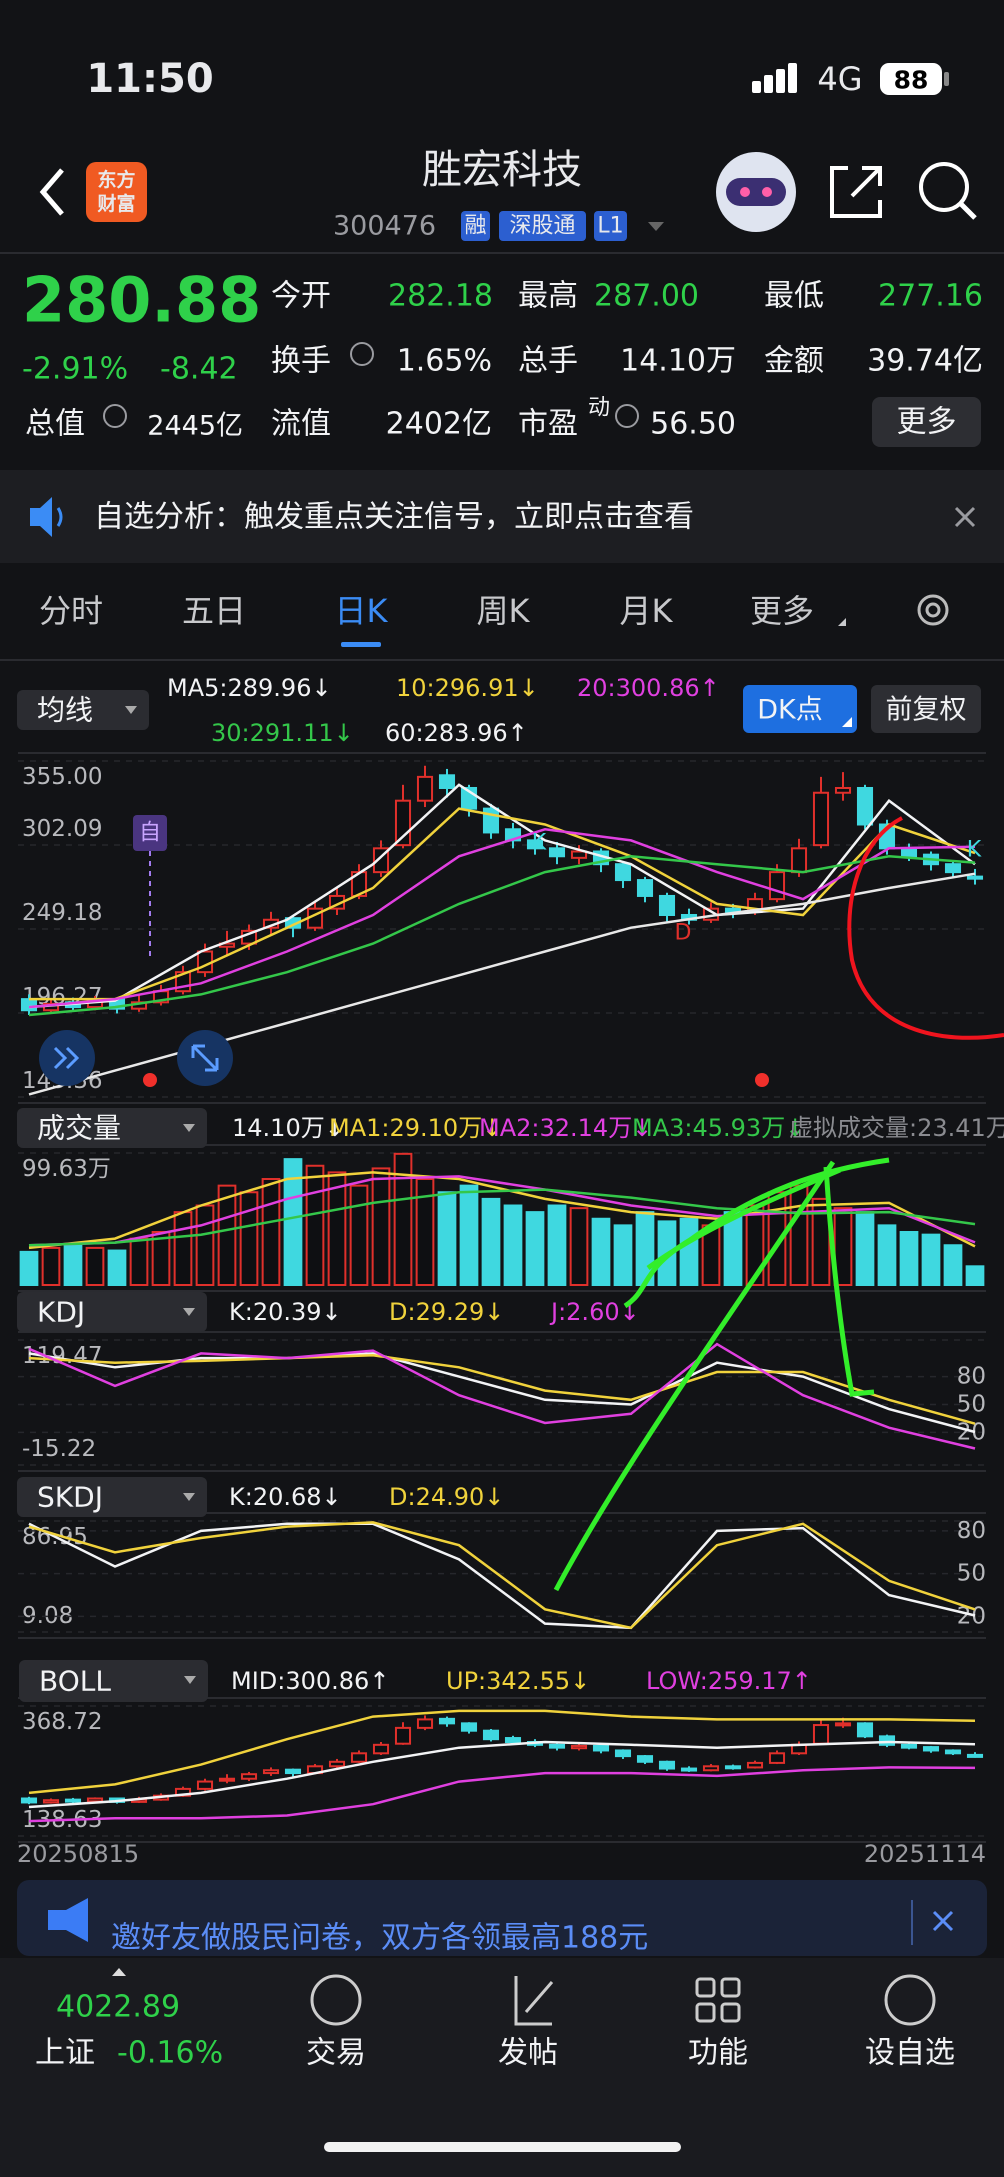  What do you see at coordinates (782, 611) in the screenshot?
I see `tab: 更多` at bounding box center [782, 611].